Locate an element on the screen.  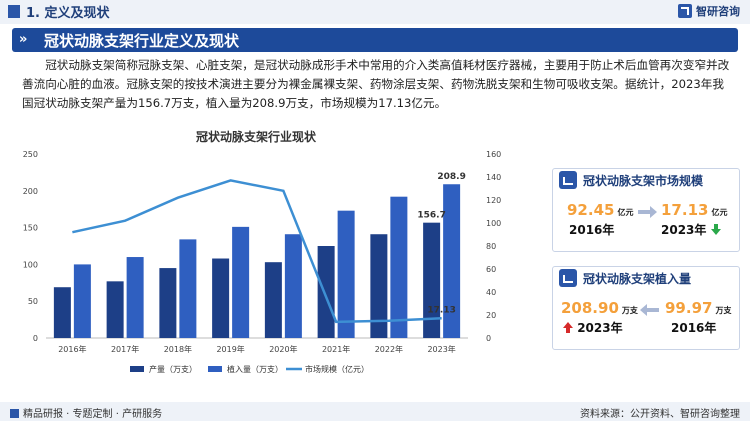
right-arrow-icon is located at coordinates (647, 212).